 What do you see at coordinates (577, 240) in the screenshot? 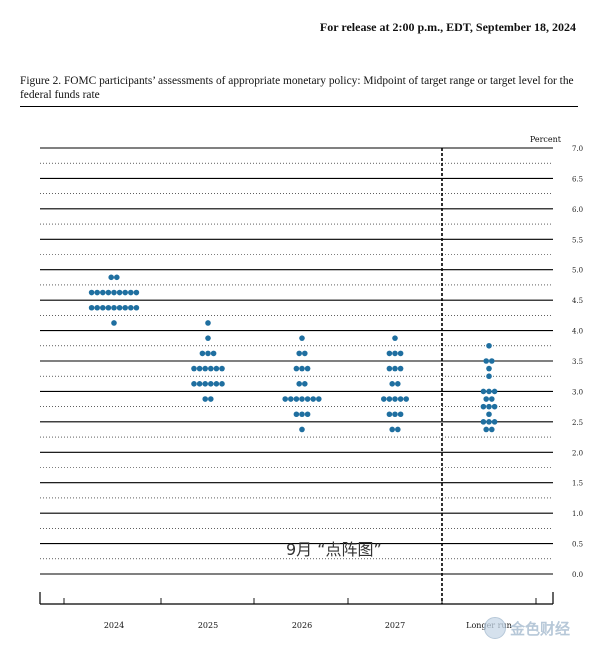
I see `y-tick-label: 5.5` at bounding box center [577, 240].